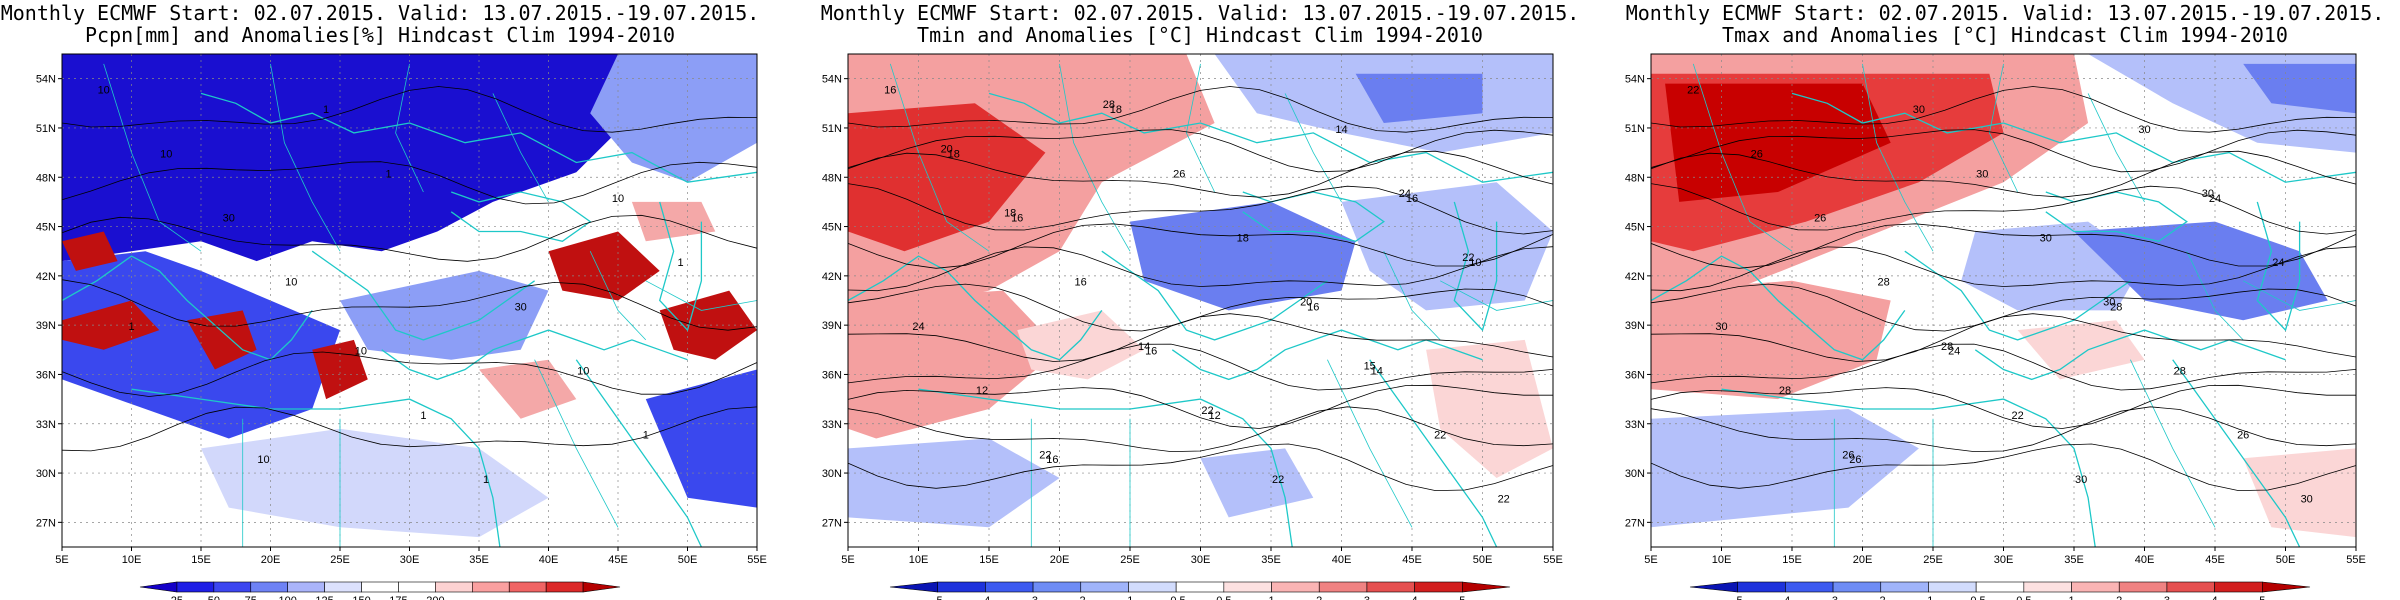  What do you see at coordinates (46, 425) in the screenshot?
I see `precip-lat-label: 33N` at bounding box center [46, 425].